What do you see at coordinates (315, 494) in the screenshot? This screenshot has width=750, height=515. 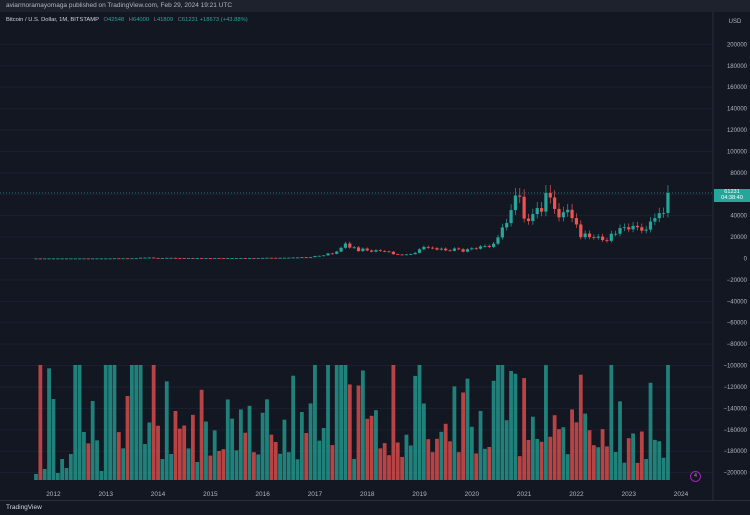 I see `x-tick-label: 2017` at bounding box center [315, 494].